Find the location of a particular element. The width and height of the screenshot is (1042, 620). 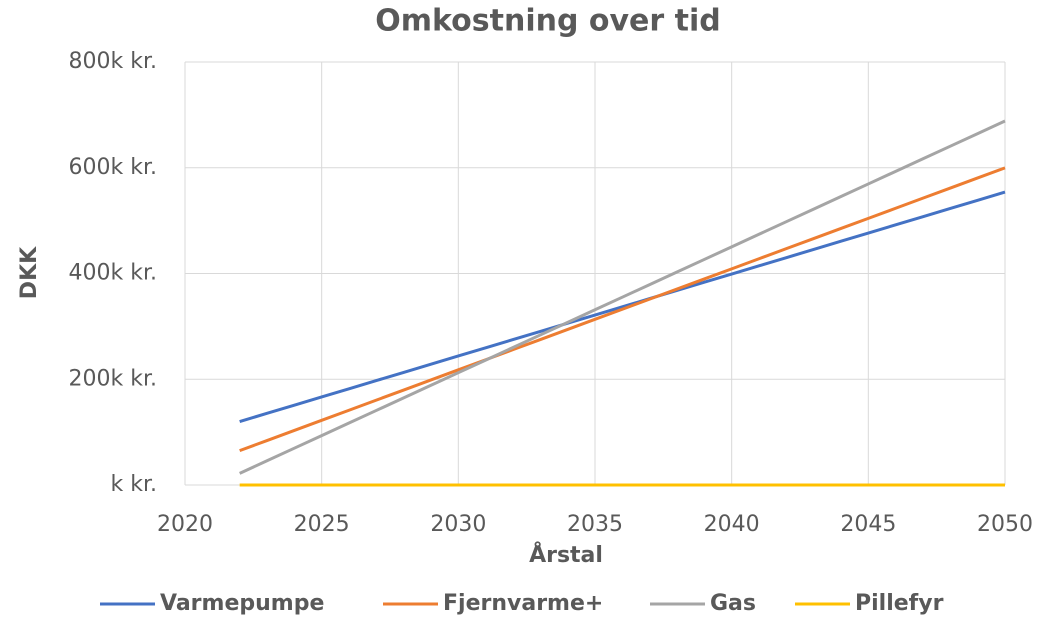

x-tick-label: 2050 is located at coordinates (1005, 524).